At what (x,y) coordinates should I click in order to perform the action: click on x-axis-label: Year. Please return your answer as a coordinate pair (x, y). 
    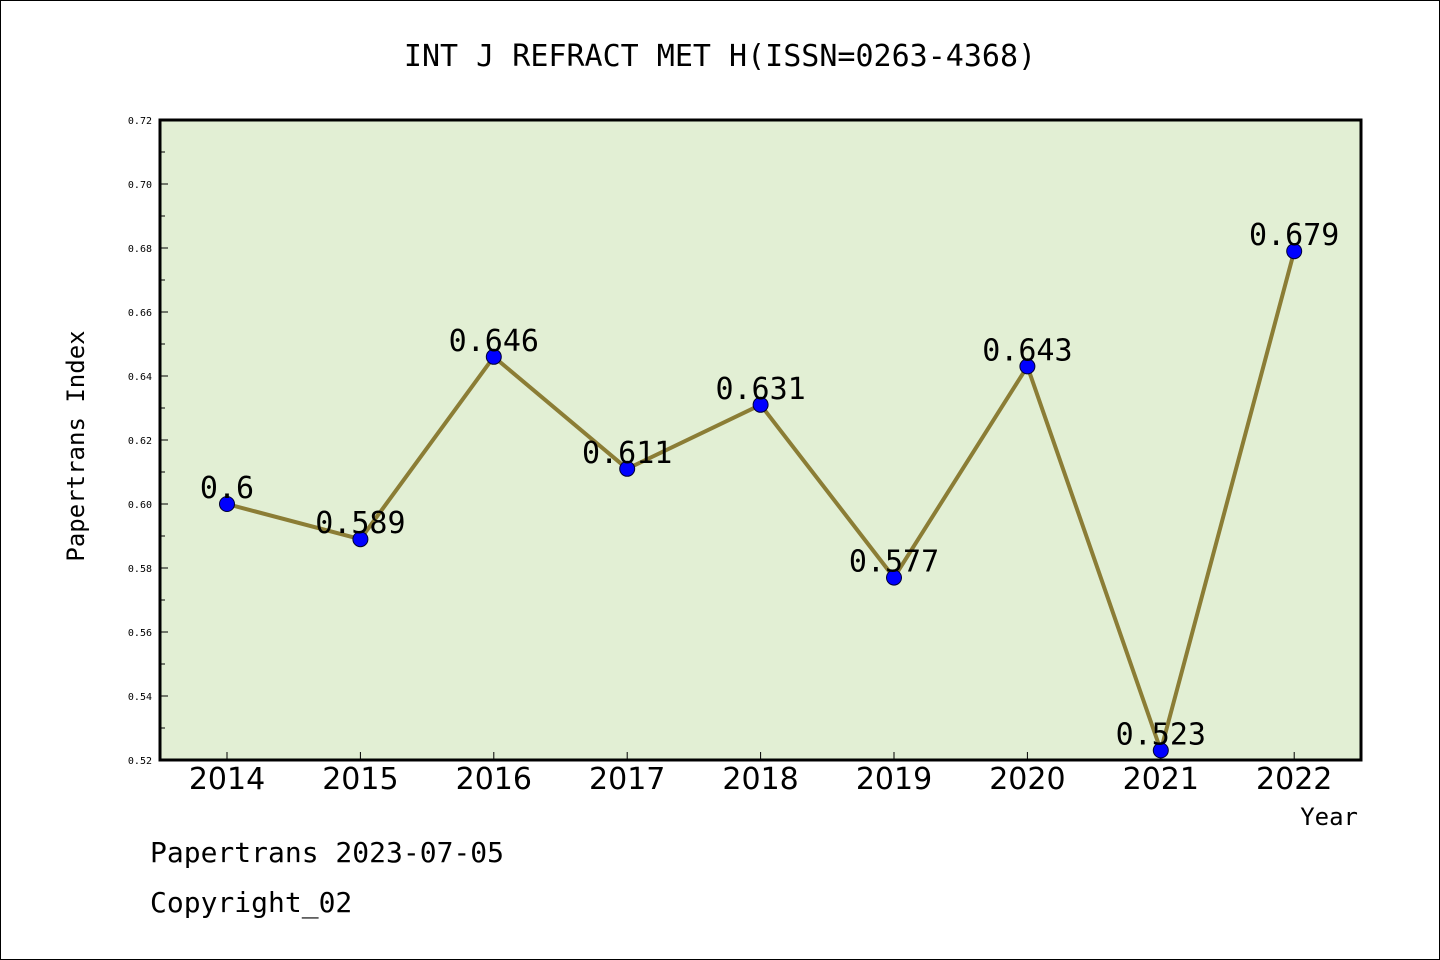
    Looking at the image, I should click on (1329, 817).